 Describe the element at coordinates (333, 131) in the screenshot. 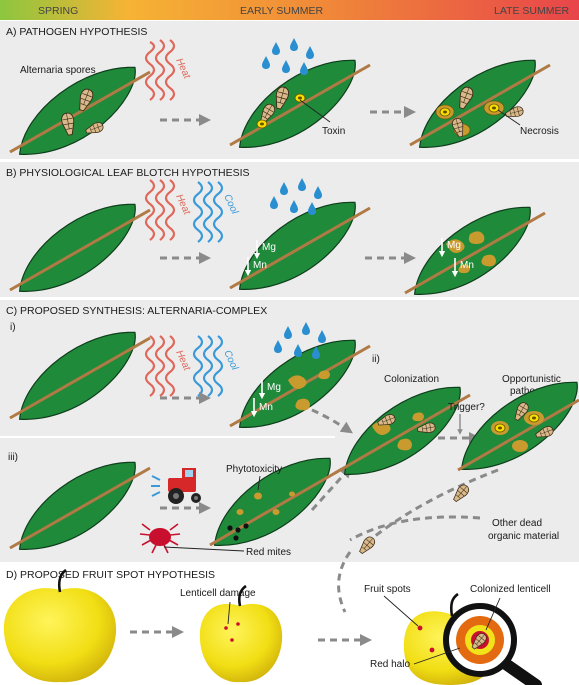

I see `label-toxin: Toxin` at that location.